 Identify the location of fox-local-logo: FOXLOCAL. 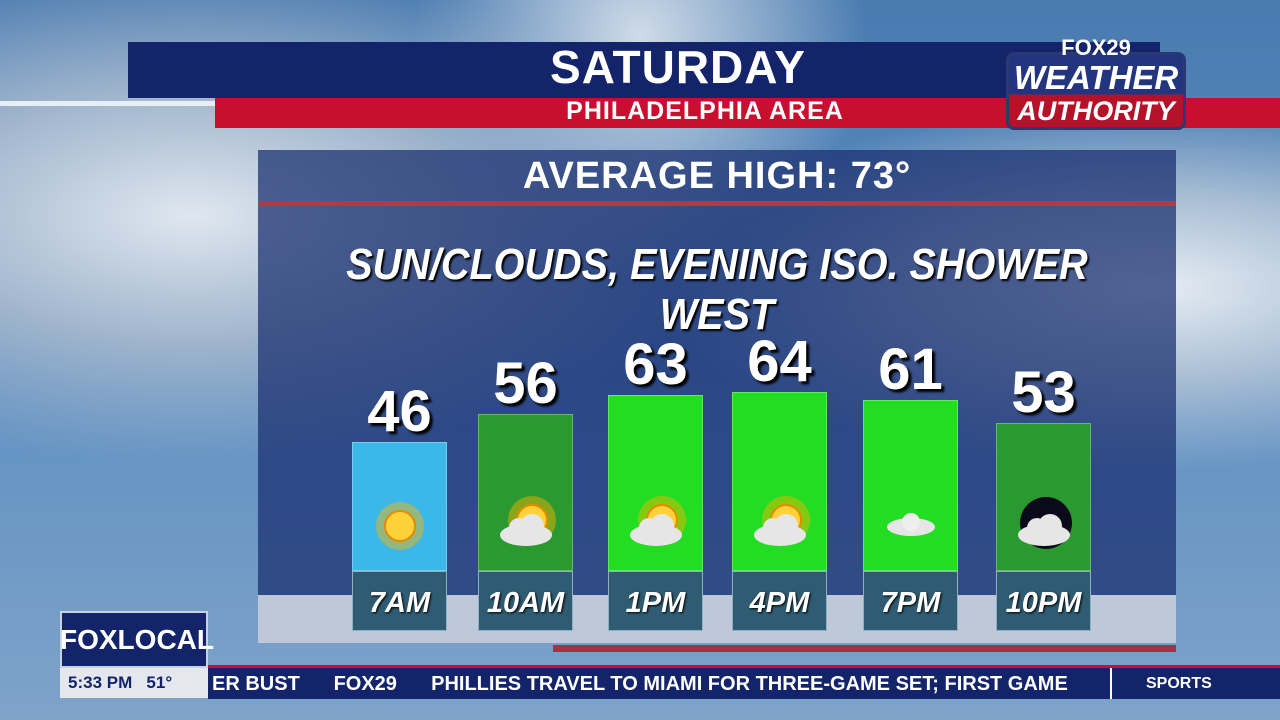
(137, 639).